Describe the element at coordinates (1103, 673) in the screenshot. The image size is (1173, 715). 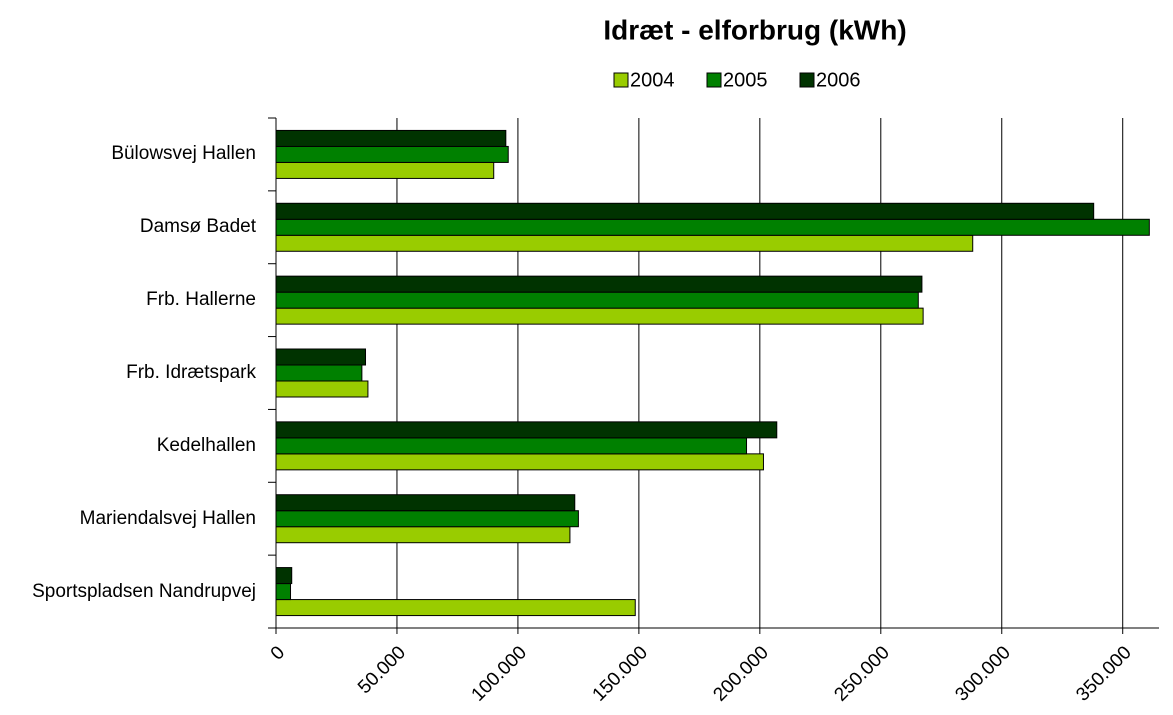
I see `x-tick-label: 350.000` at that location.